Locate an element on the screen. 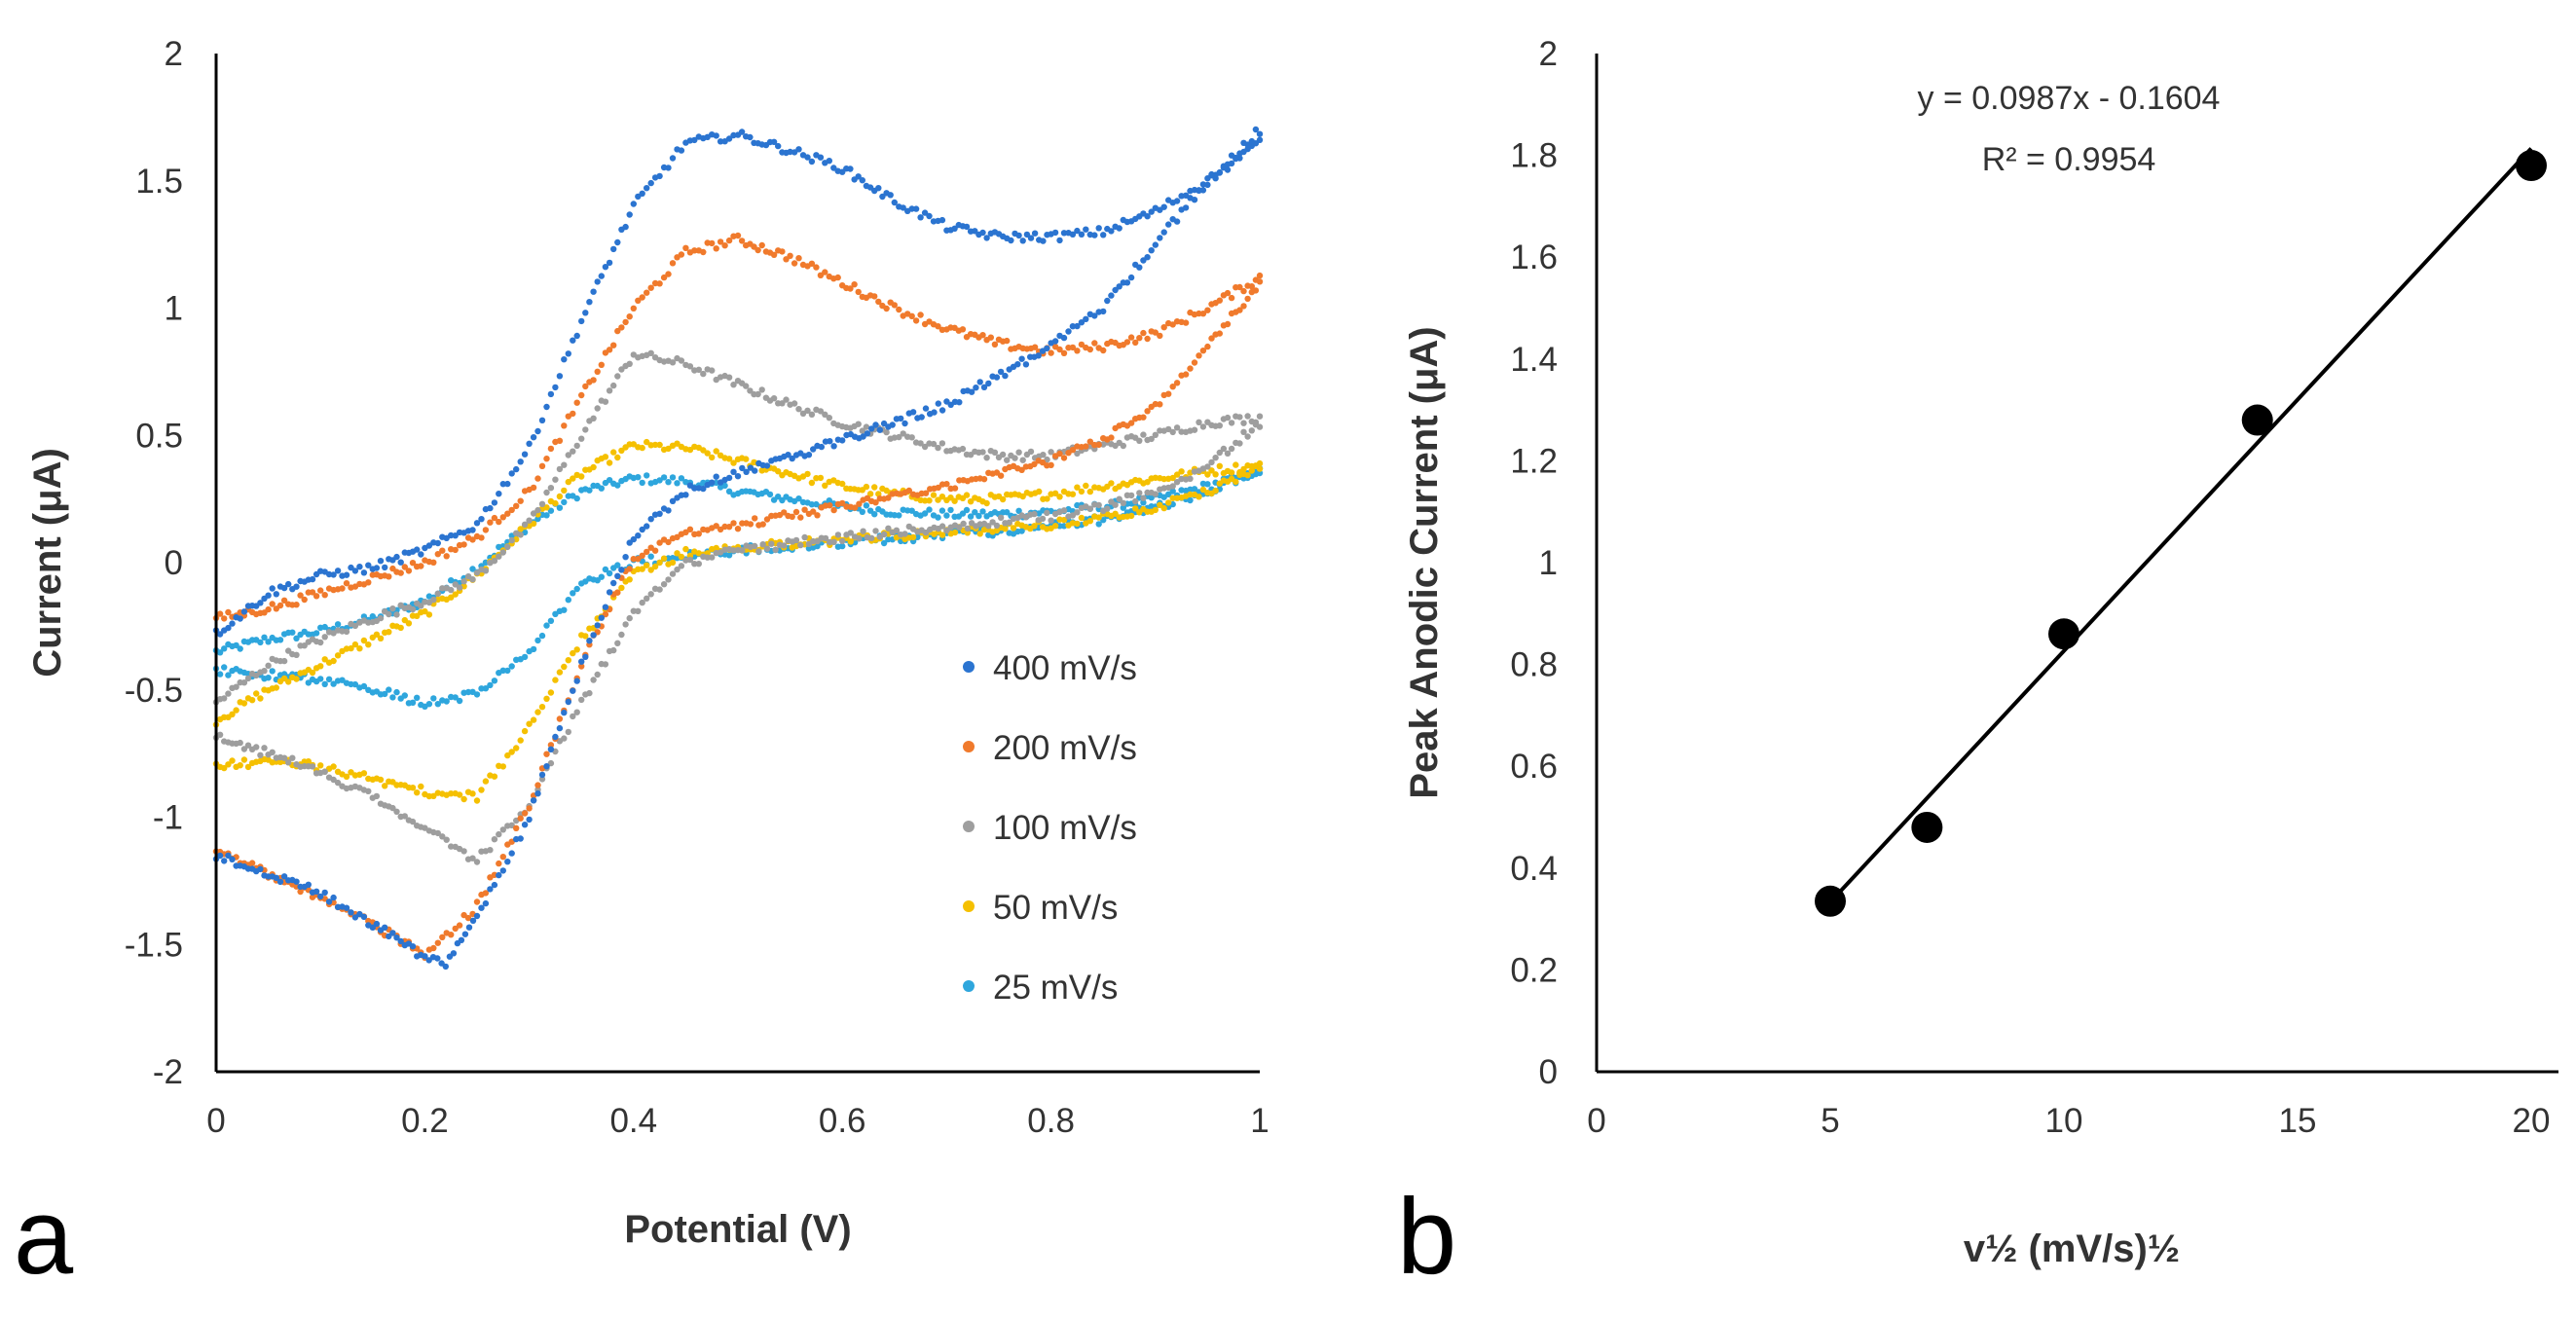 The height and width of the screenshot is (1319, 2576). peak-x-tick-label: 10 is located at coordinates (2064, 1121).